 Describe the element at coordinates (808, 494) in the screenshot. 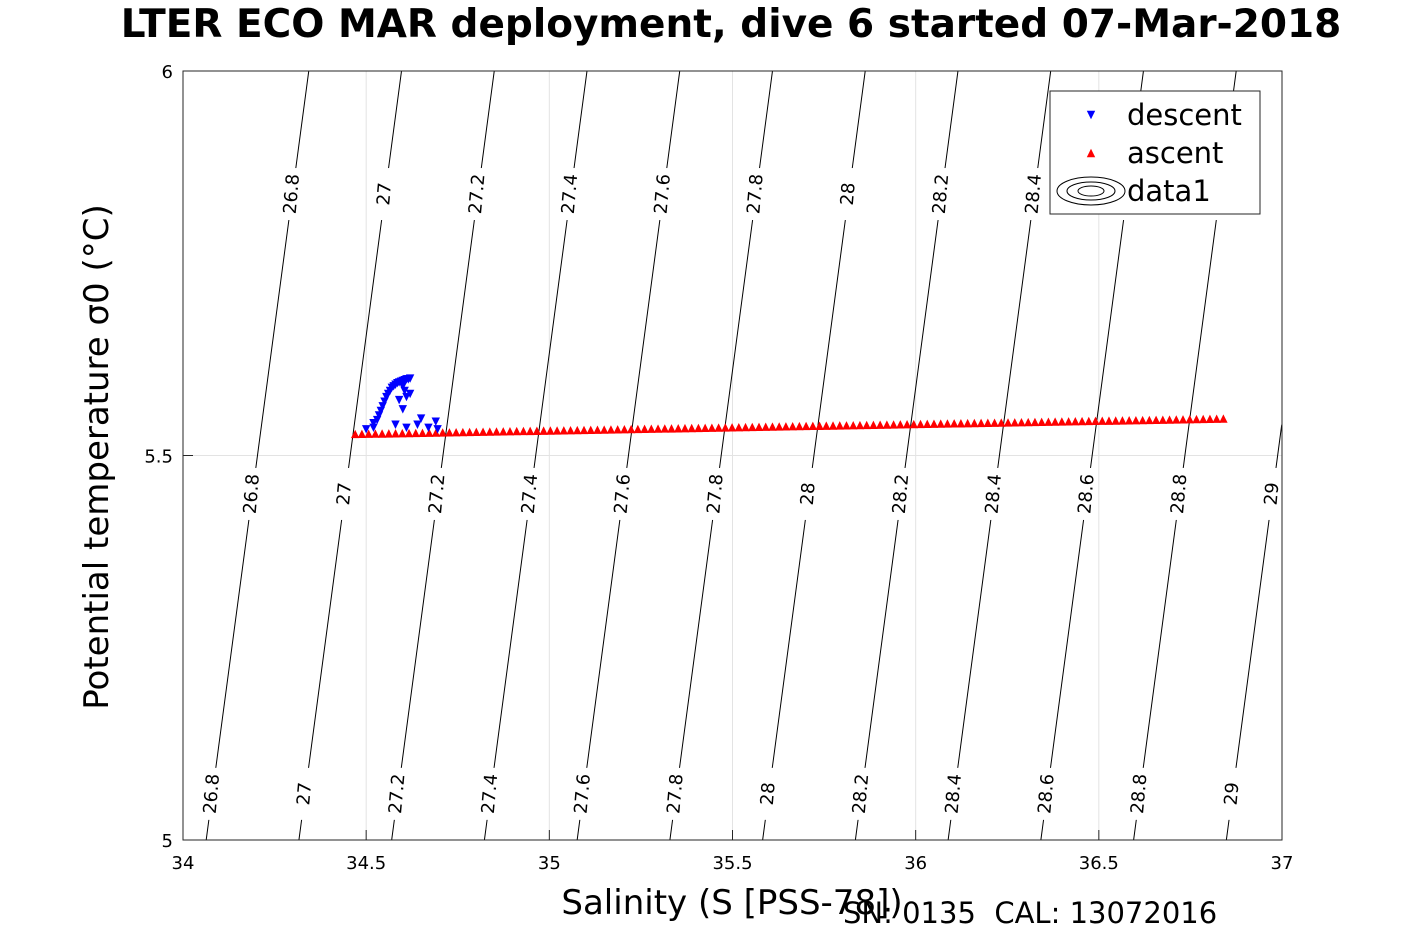

I see `contour-level-label: 28` at that location.